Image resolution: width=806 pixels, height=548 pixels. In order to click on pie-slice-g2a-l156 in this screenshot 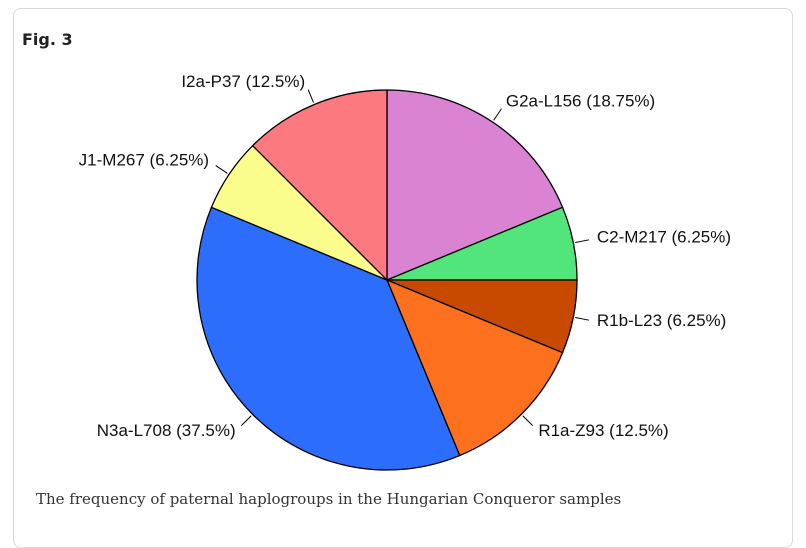, I will do `click(475, 185)`.